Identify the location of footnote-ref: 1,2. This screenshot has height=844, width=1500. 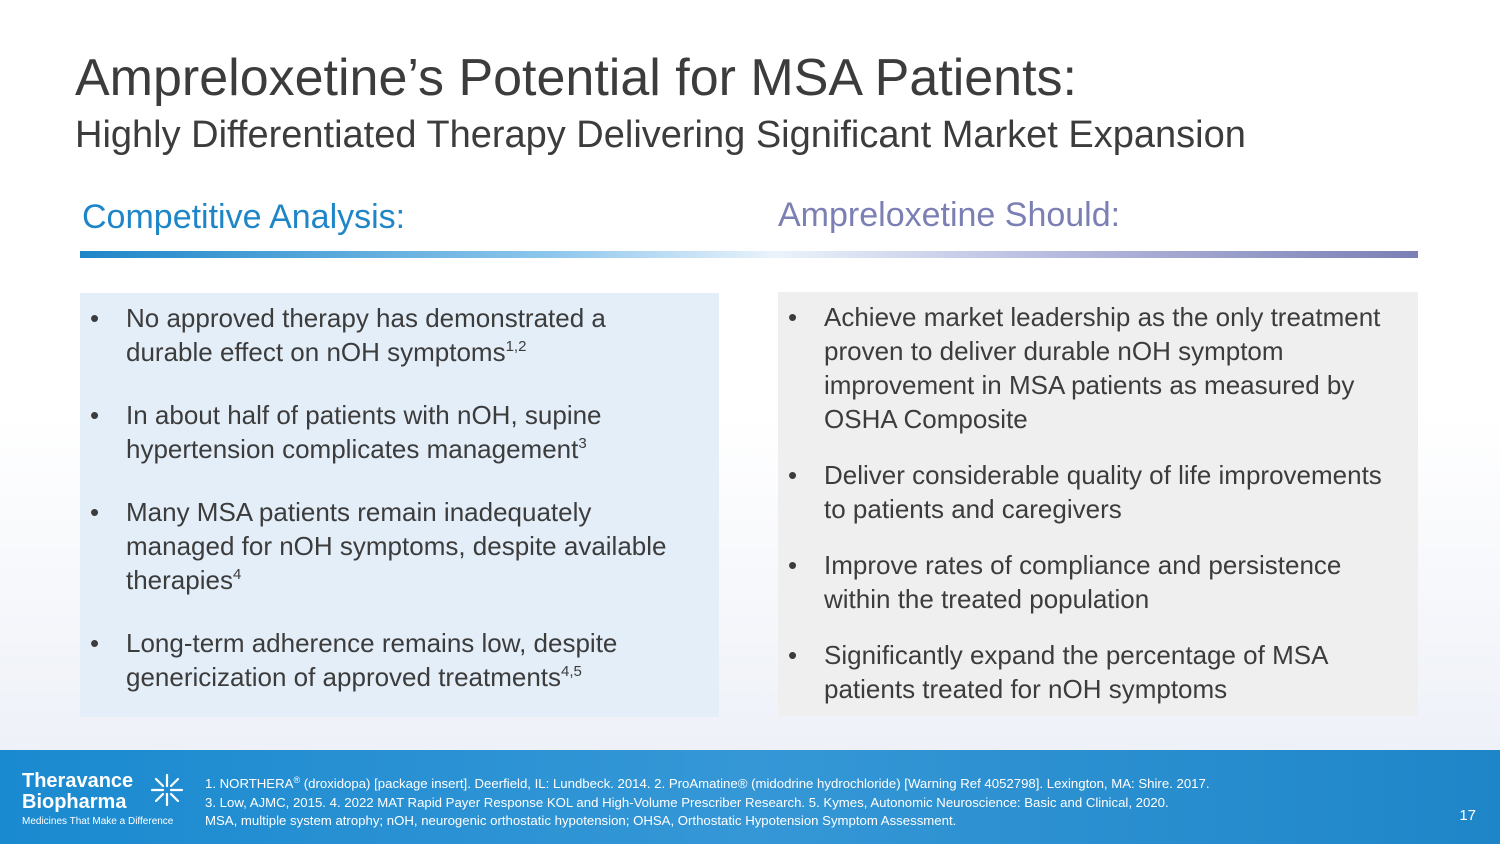
(516, 346).